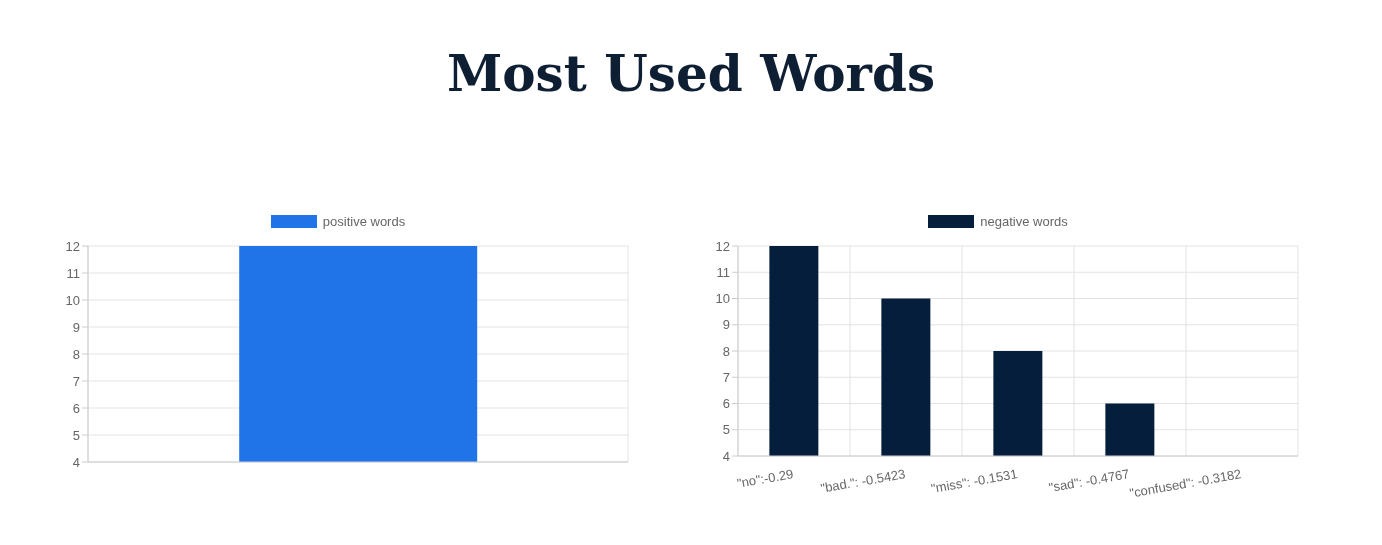  What do you see at coordinates (364, 221) in the screenshot?
I see `legend-label: positive words` at bounding box center [364, 221].